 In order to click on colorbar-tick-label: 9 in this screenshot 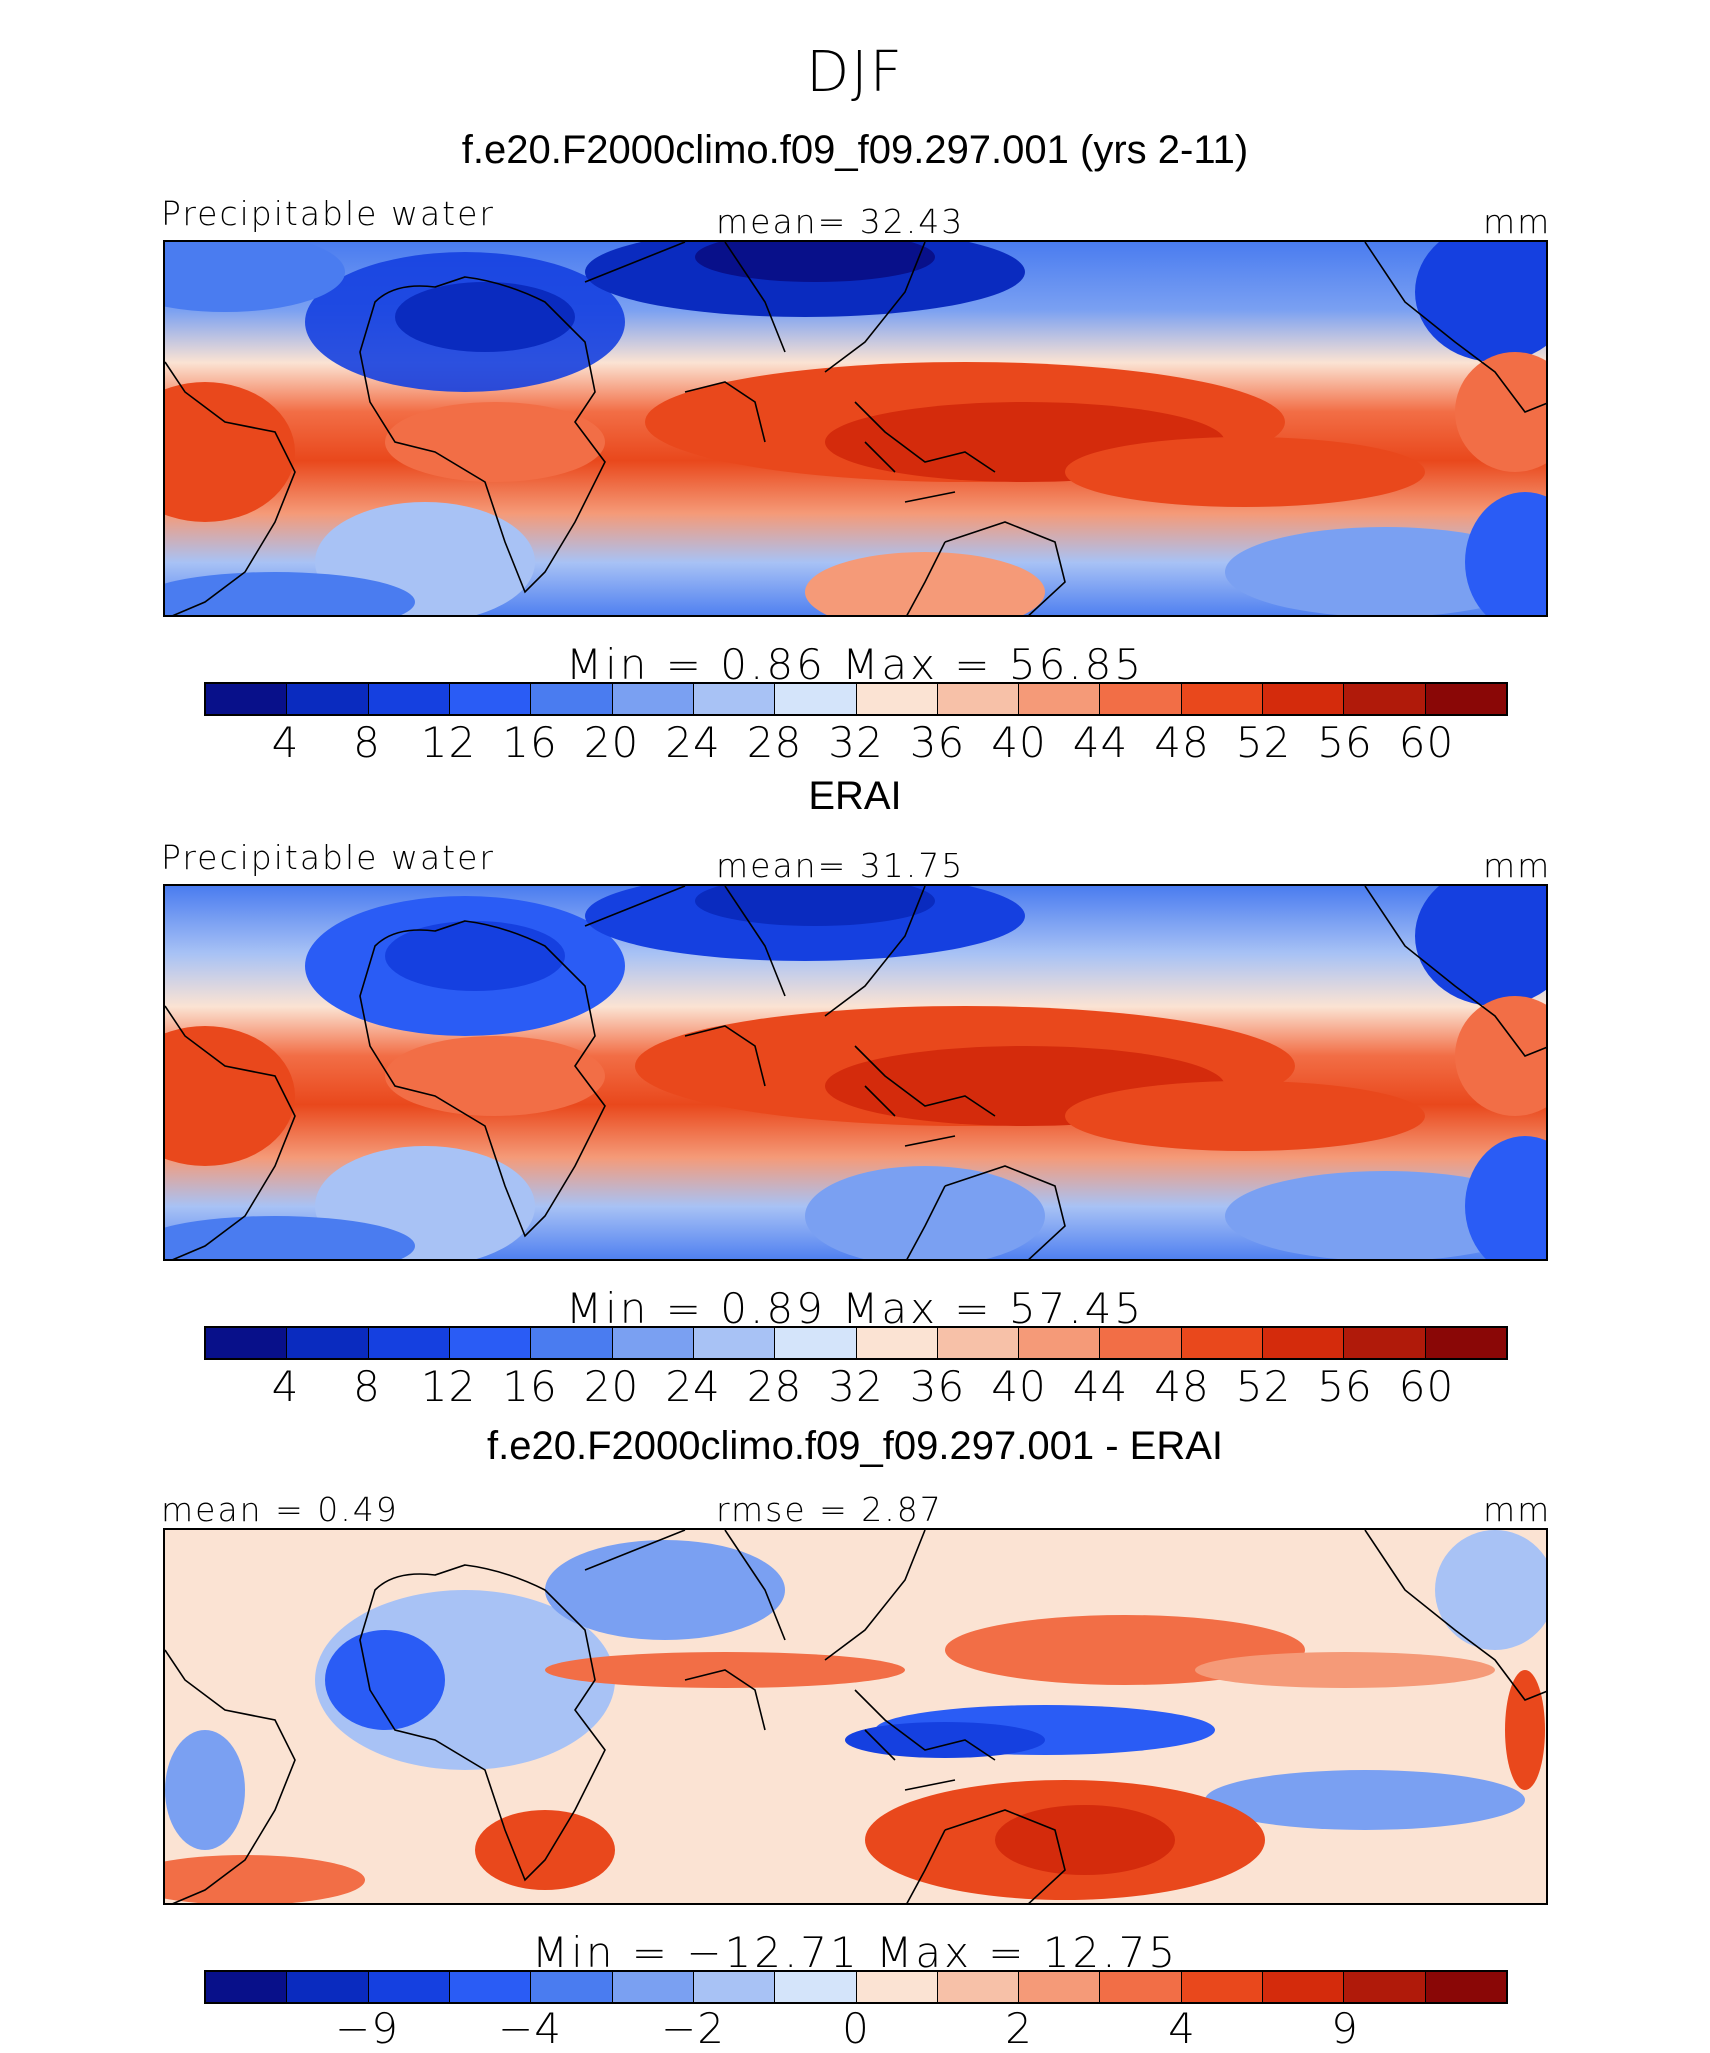, I will do `click(1345, 2028)`.